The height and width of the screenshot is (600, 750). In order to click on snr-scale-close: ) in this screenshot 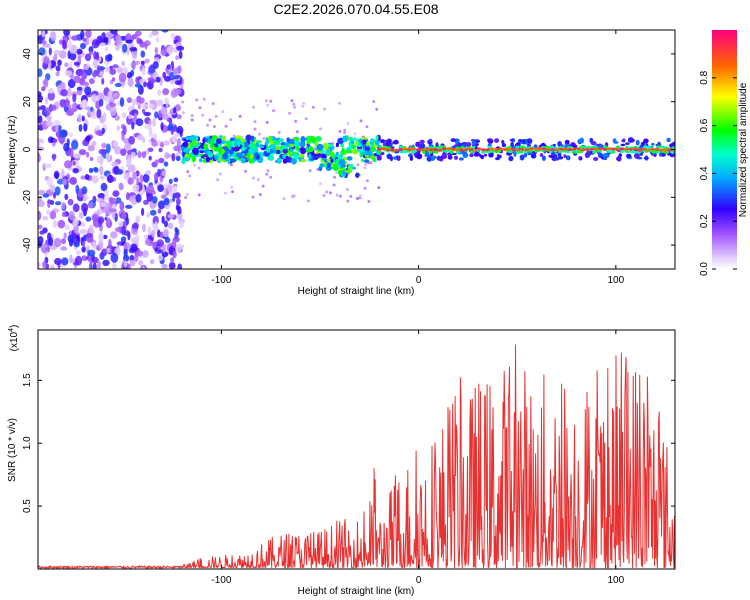, I will do `click(14, 326)`.